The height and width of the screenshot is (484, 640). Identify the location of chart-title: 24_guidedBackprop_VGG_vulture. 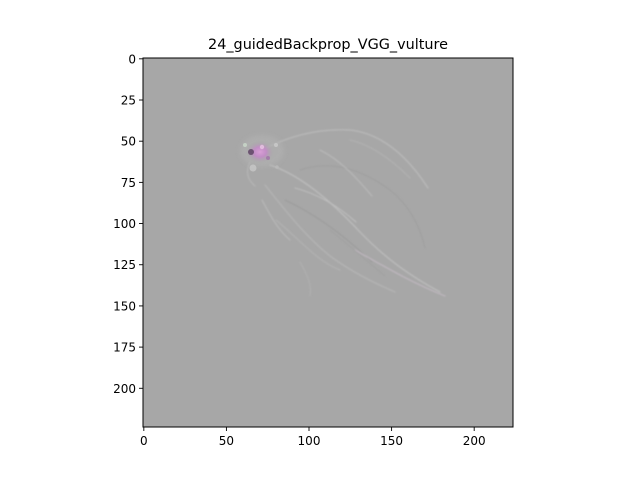
(328, 45).